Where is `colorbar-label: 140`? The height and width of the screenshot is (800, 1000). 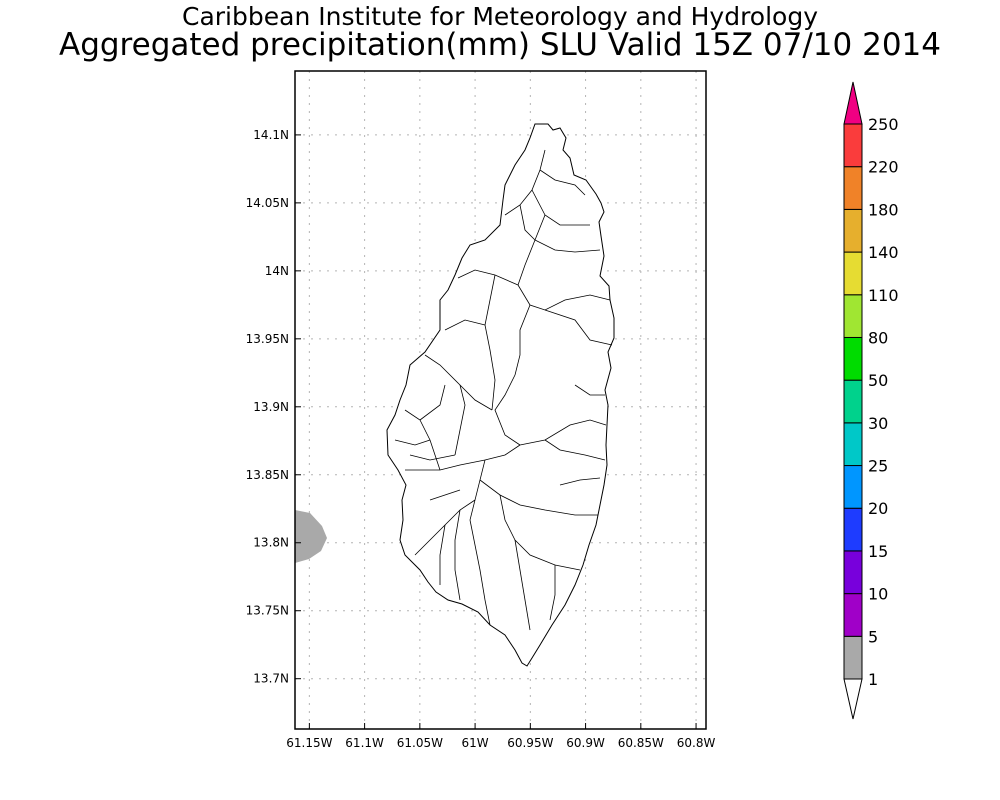
colorbar-label: 140 is located at coordinates (883, 252).